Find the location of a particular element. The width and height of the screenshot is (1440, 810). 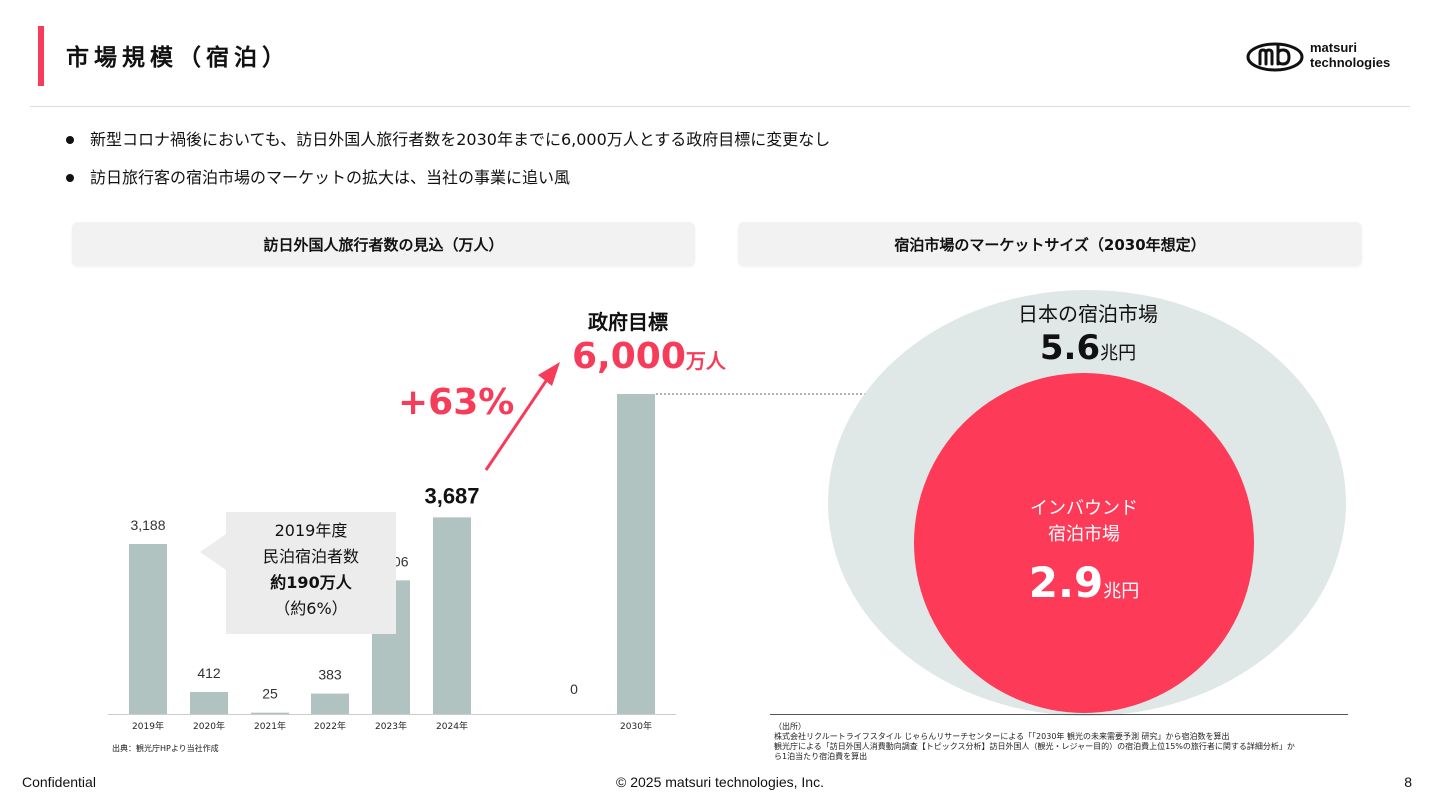

japan-market-unit: 兆円 is located at coordinates (1118, 353).